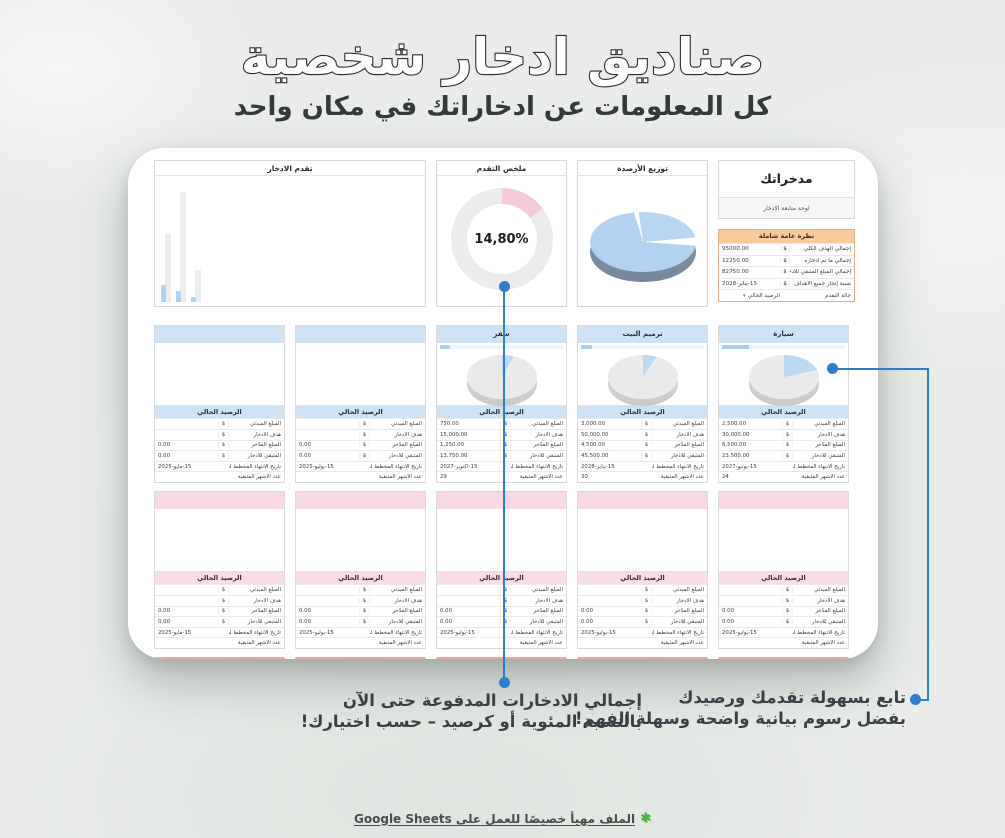 This screenshot has height=838, width=1005. I want to click on overview-row: 82750.00 $ إجمالي المبلغ المتبقي للادخار, so click(786, 272).